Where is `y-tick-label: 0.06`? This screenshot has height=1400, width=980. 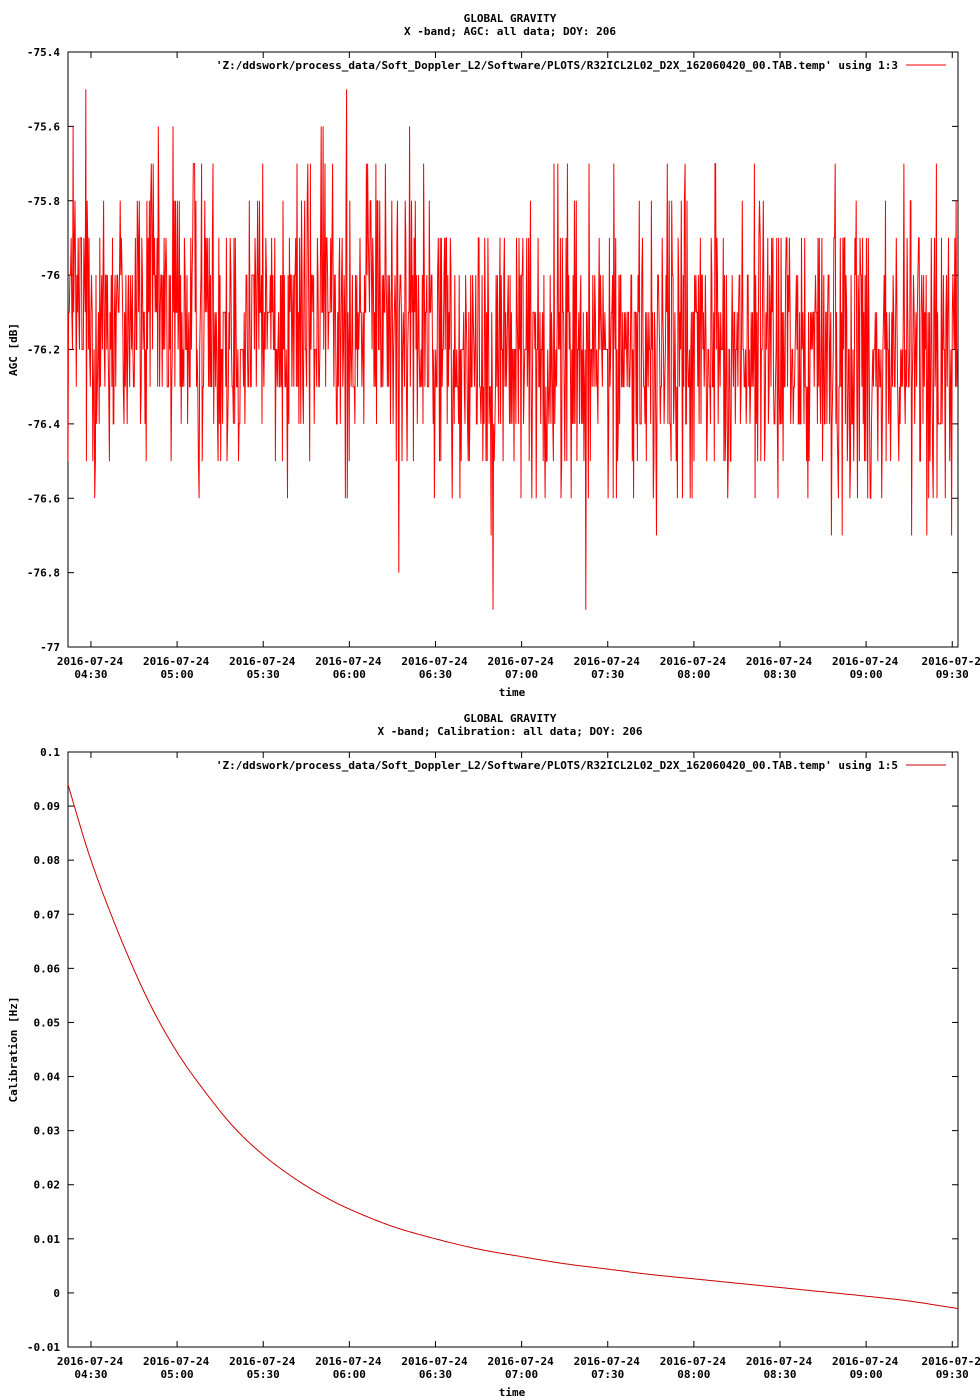 y-tick-label: 0.06 is located at coordinates (47, 968).